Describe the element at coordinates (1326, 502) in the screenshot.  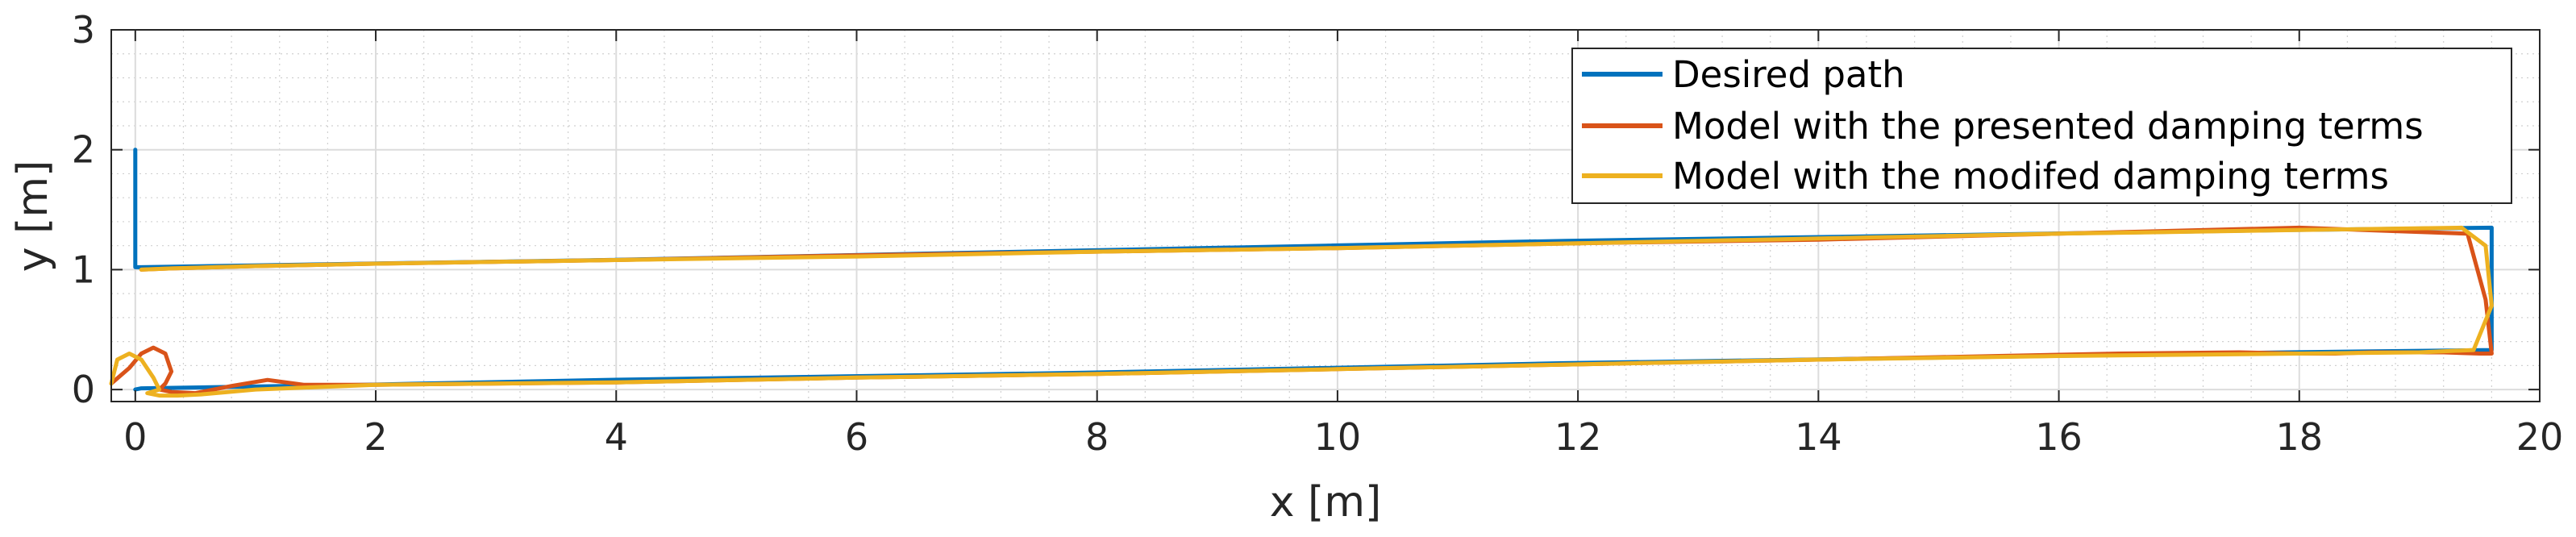
I see `x-axis-label: x [m]` at that location.